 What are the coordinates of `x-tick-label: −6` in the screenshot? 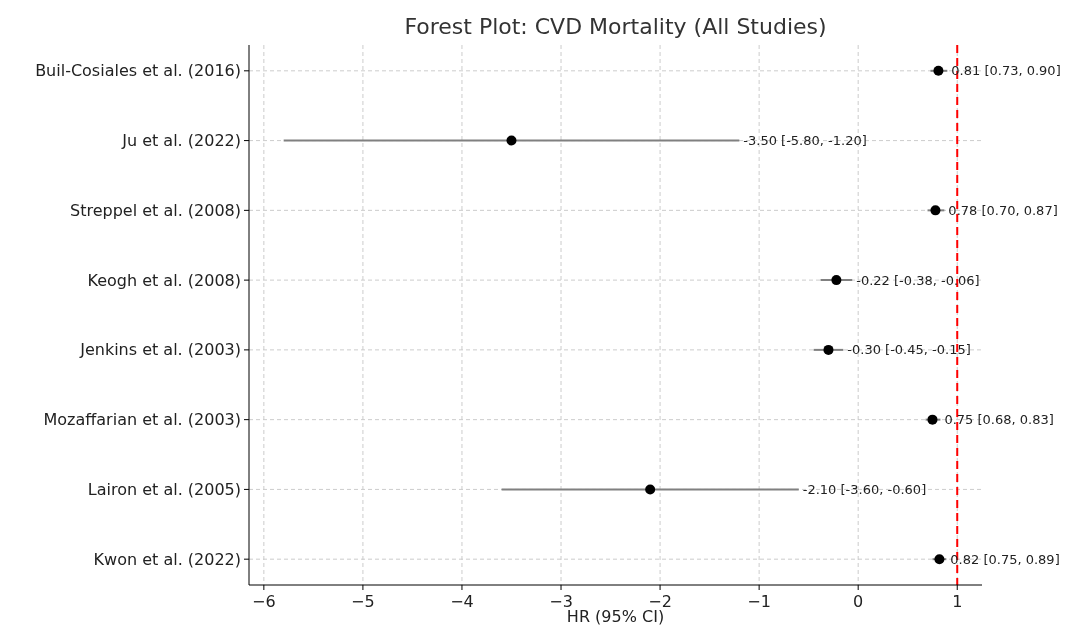 It's located at (264, 601).